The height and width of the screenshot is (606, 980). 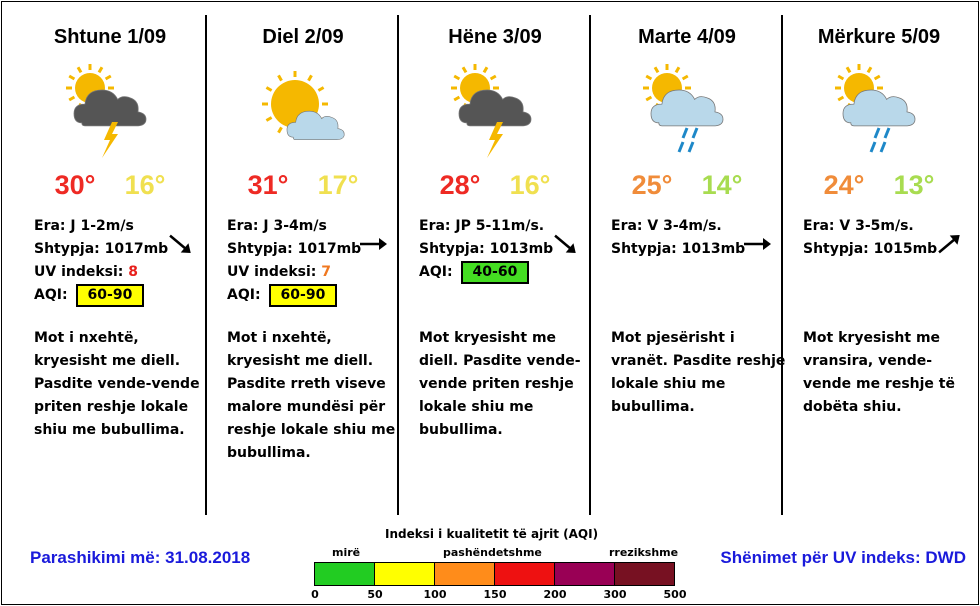 I want to click on day-title: Mërkure 5/09, so click(x=879, y=37).